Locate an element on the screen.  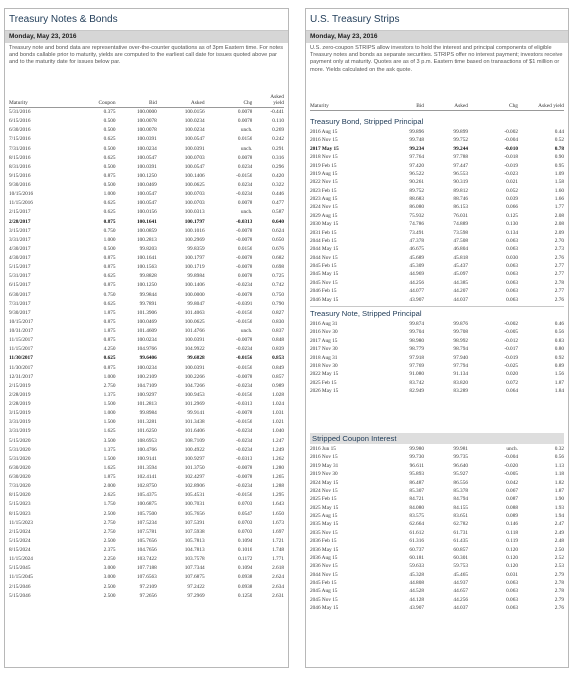
cell-chg: -0.017 is located at coordinates (511, 349).